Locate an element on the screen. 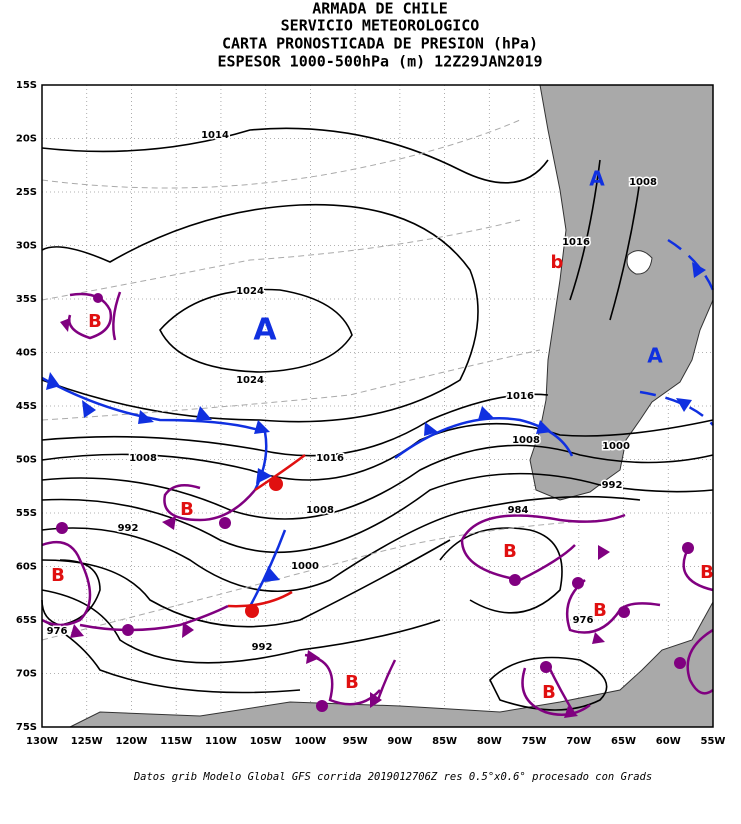 The image size is (741, 824). lon-label: 90W is located at coordinates (399, 741).